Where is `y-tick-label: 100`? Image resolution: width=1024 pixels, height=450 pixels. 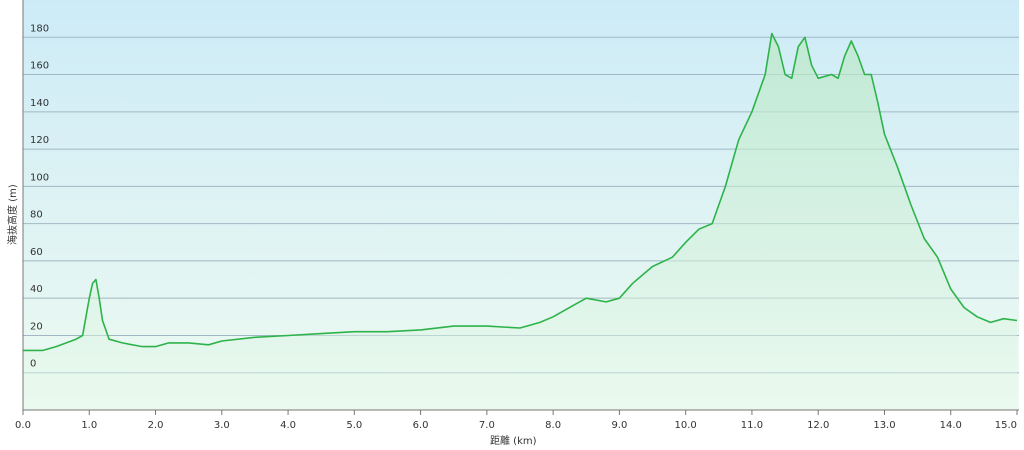 y-tick-label: 100 is located at coordinates (39, 177).